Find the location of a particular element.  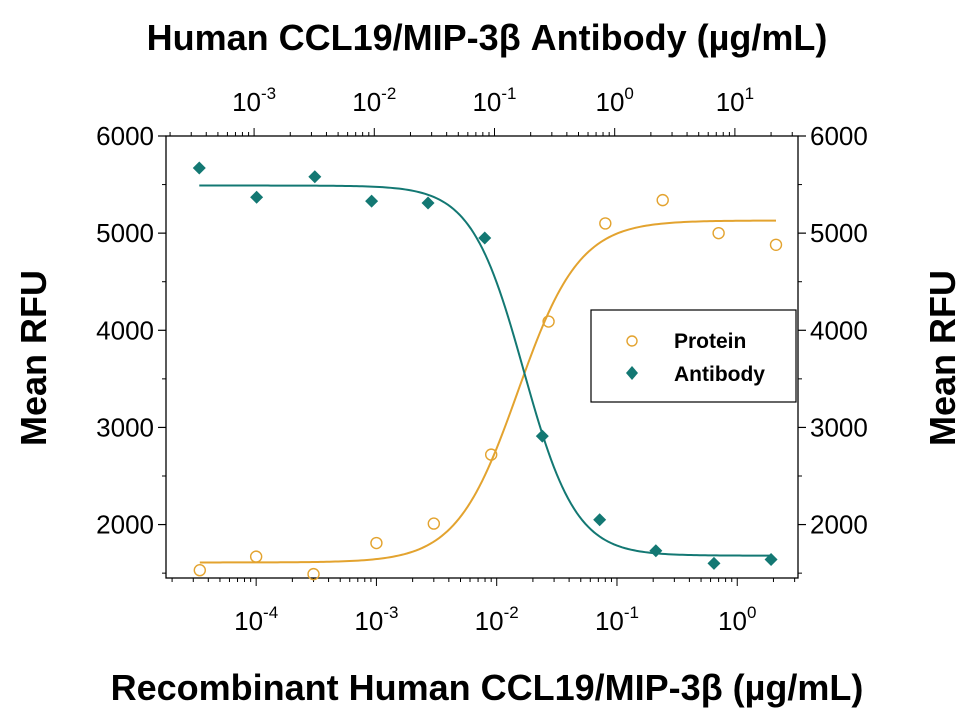

y-tick-label-right: 6000 is located at coordinates (839, 136).